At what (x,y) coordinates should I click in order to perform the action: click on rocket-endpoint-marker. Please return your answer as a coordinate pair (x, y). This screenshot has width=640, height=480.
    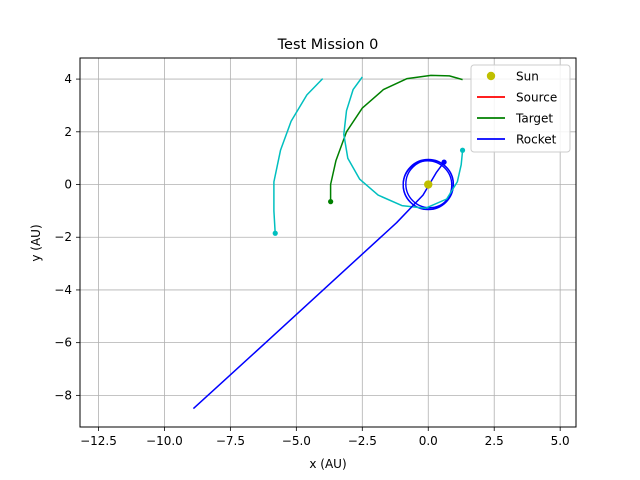
    Looking at the image, I should click on (444, 162).